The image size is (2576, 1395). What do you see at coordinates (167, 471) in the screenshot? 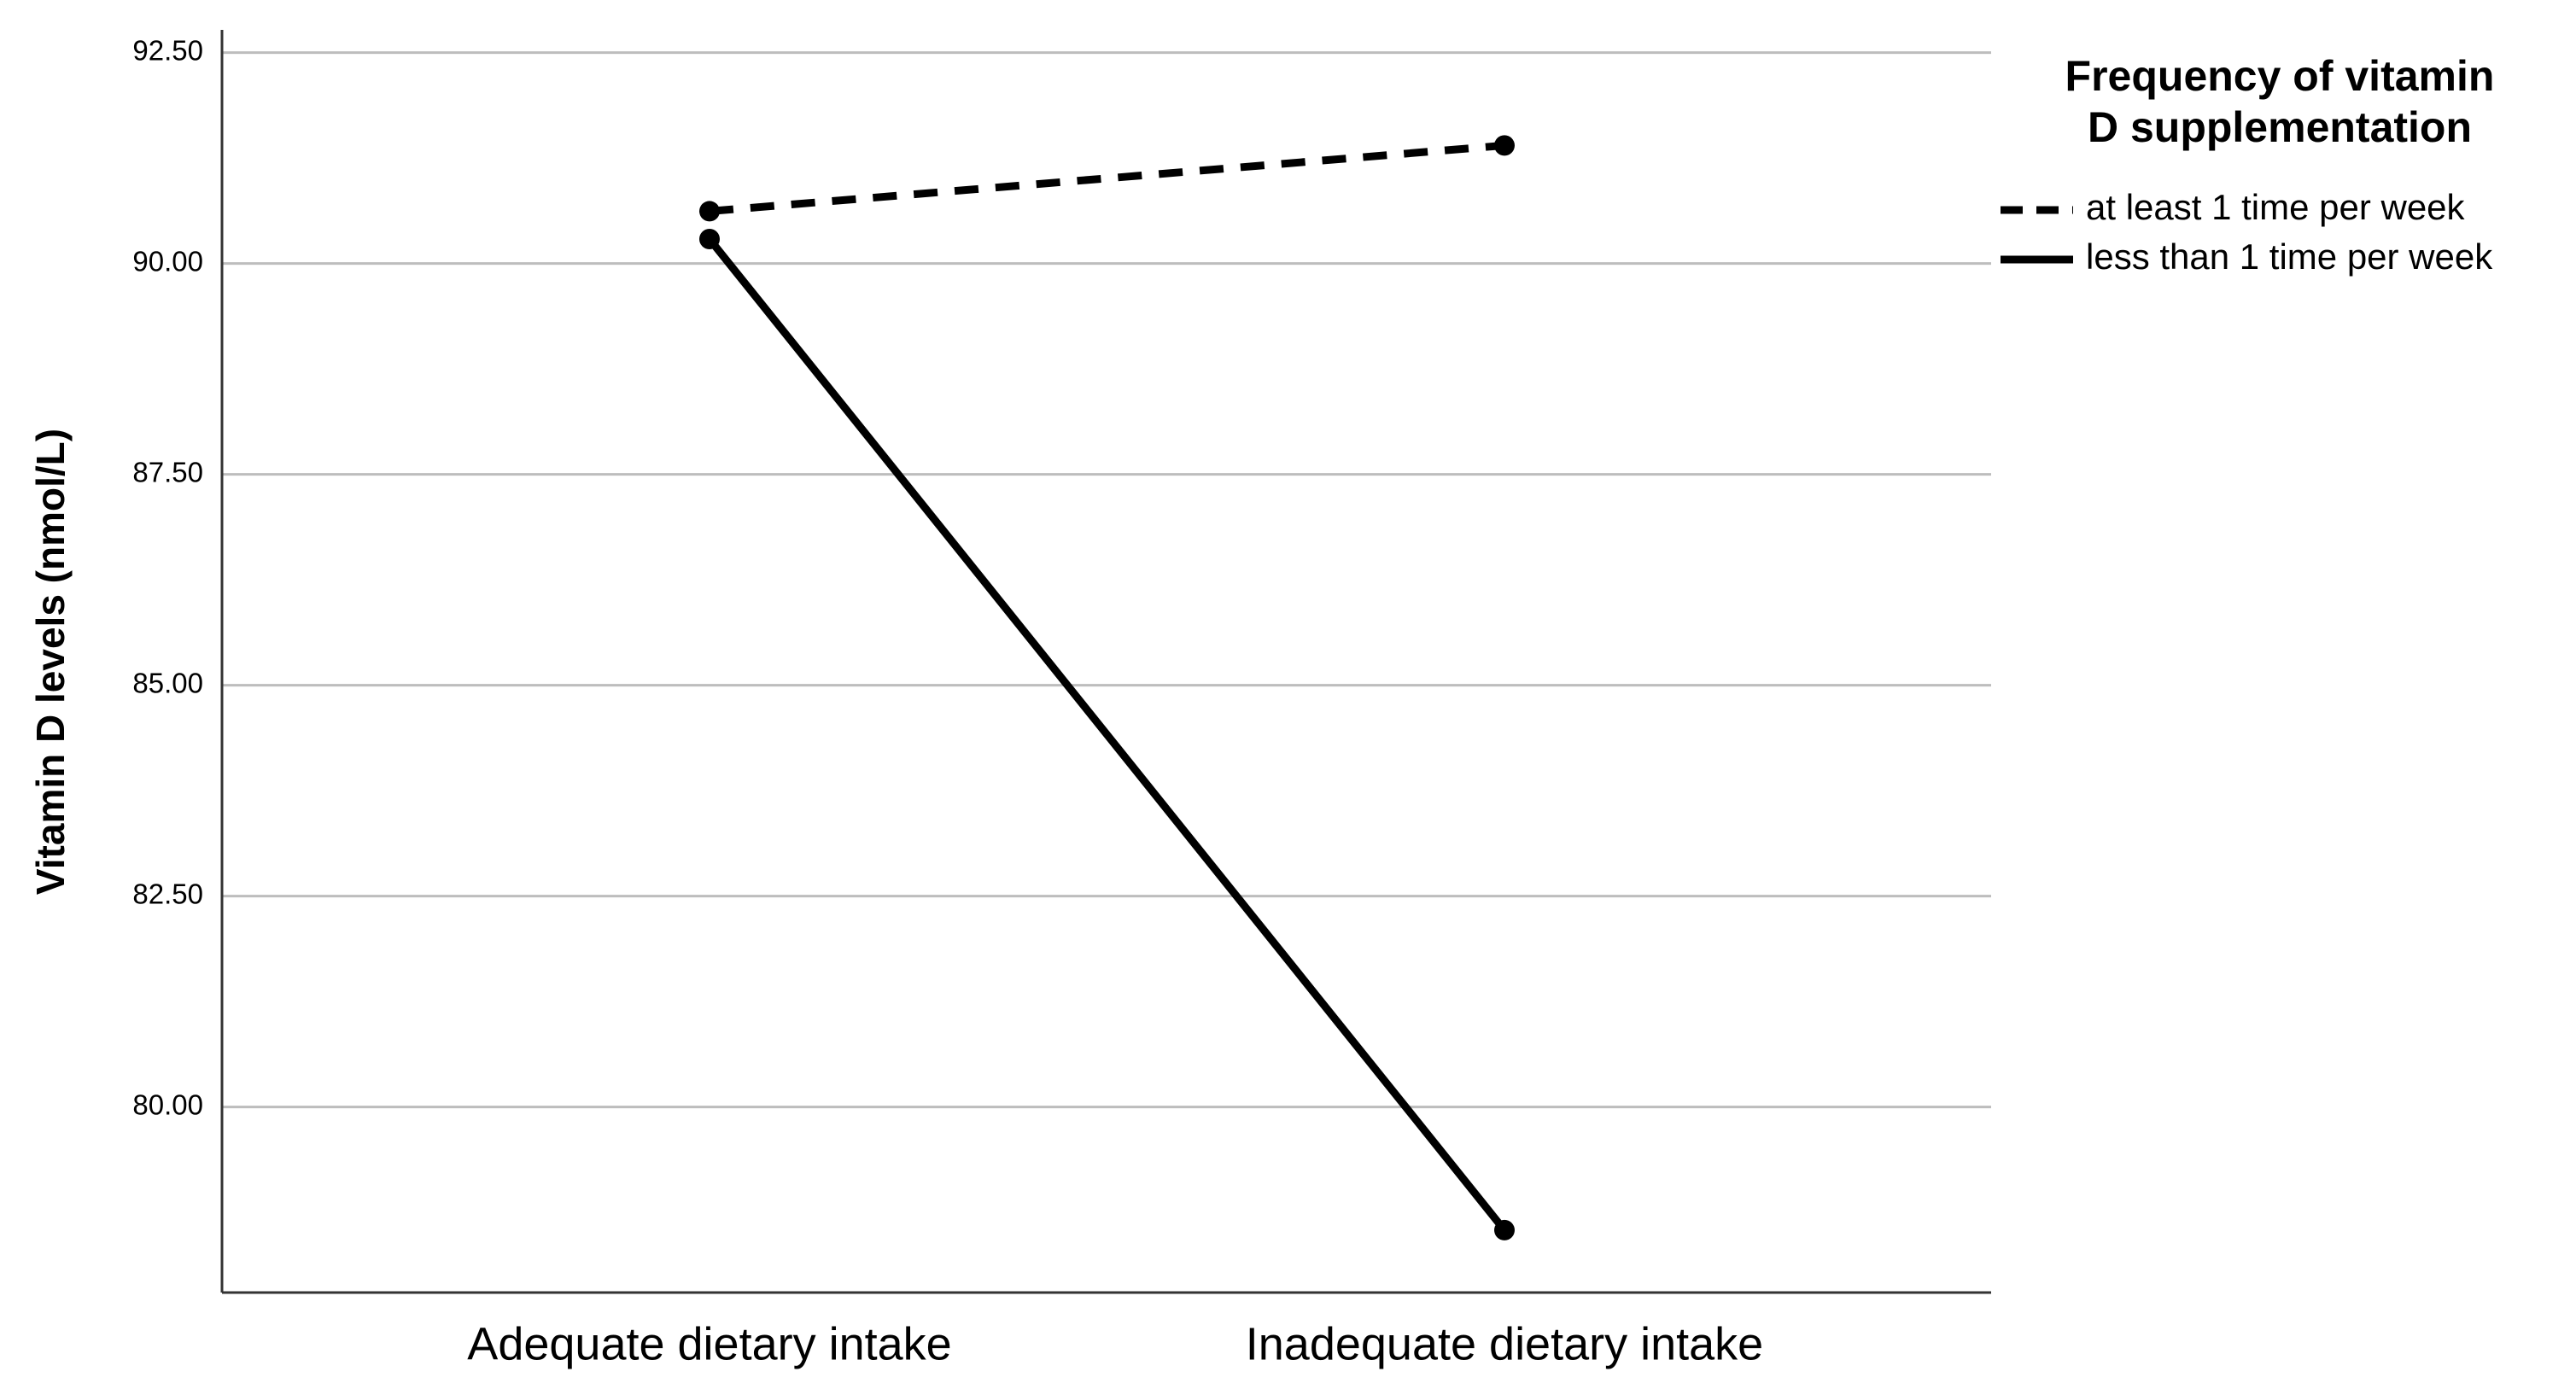
I see `y-tick-label: 87.50` at bounding box center [167, 471].